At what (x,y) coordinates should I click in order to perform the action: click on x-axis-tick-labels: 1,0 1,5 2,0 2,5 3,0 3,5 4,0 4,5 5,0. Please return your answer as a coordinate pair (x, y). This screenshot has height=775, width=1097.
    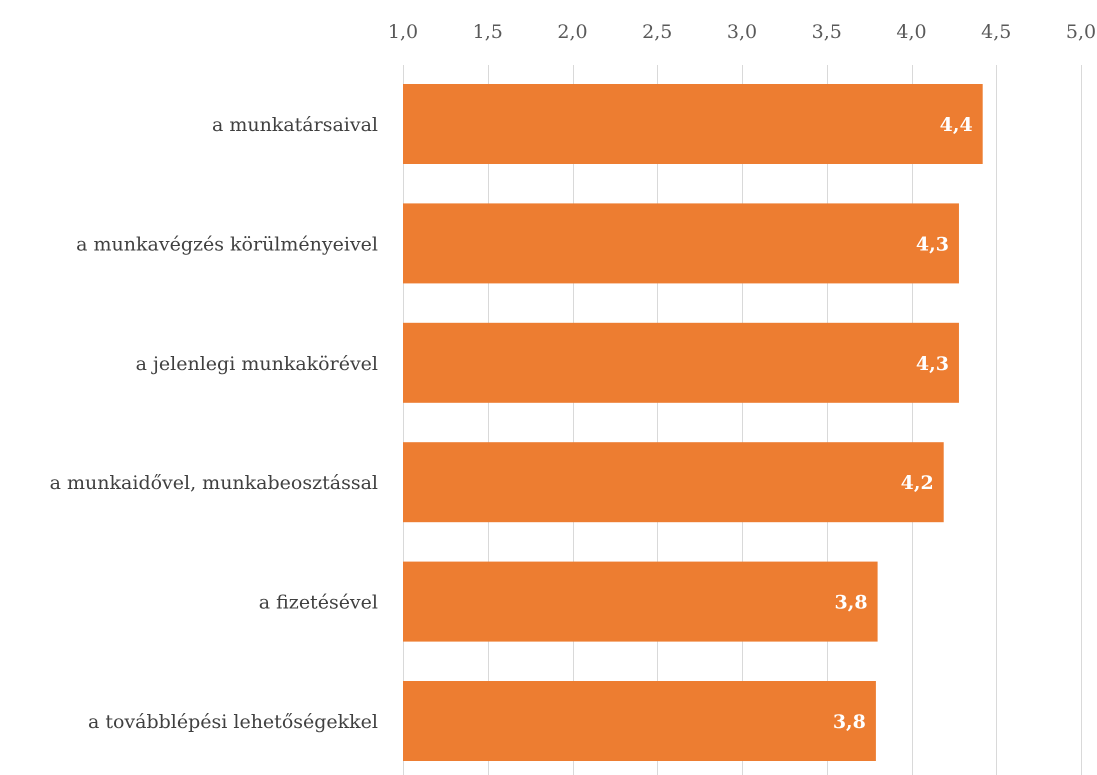
    Looking at the image, I should click on (742, 32).